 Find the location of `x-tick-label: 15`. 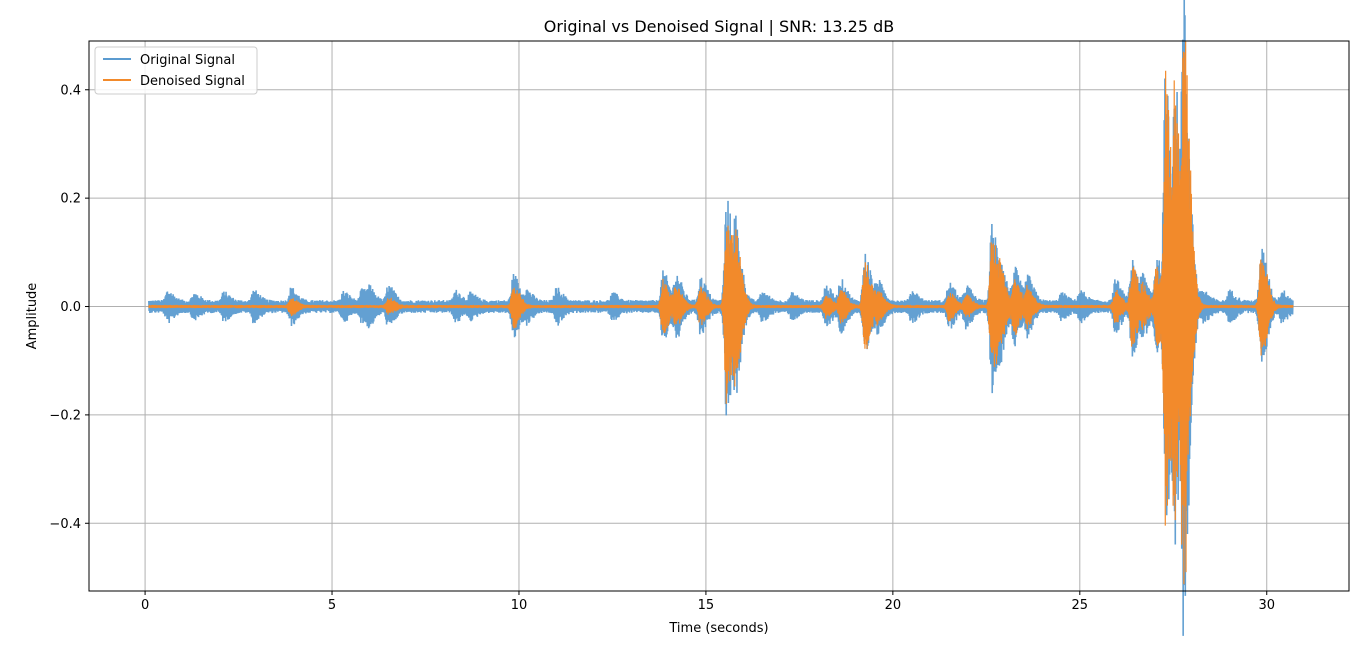

x-tick-label: 15 is located at coordinates (706, 605).